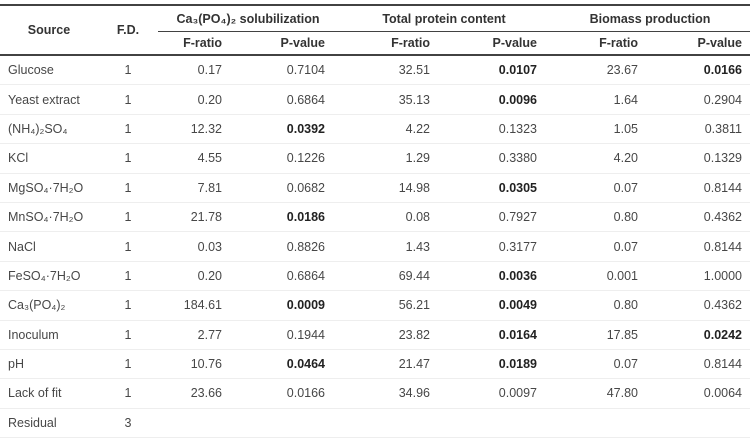  I want to click on table-row: NaCl 1 0.03 0.8826 1.43 0.3177 0.07 0.8144, so click(375, 246).